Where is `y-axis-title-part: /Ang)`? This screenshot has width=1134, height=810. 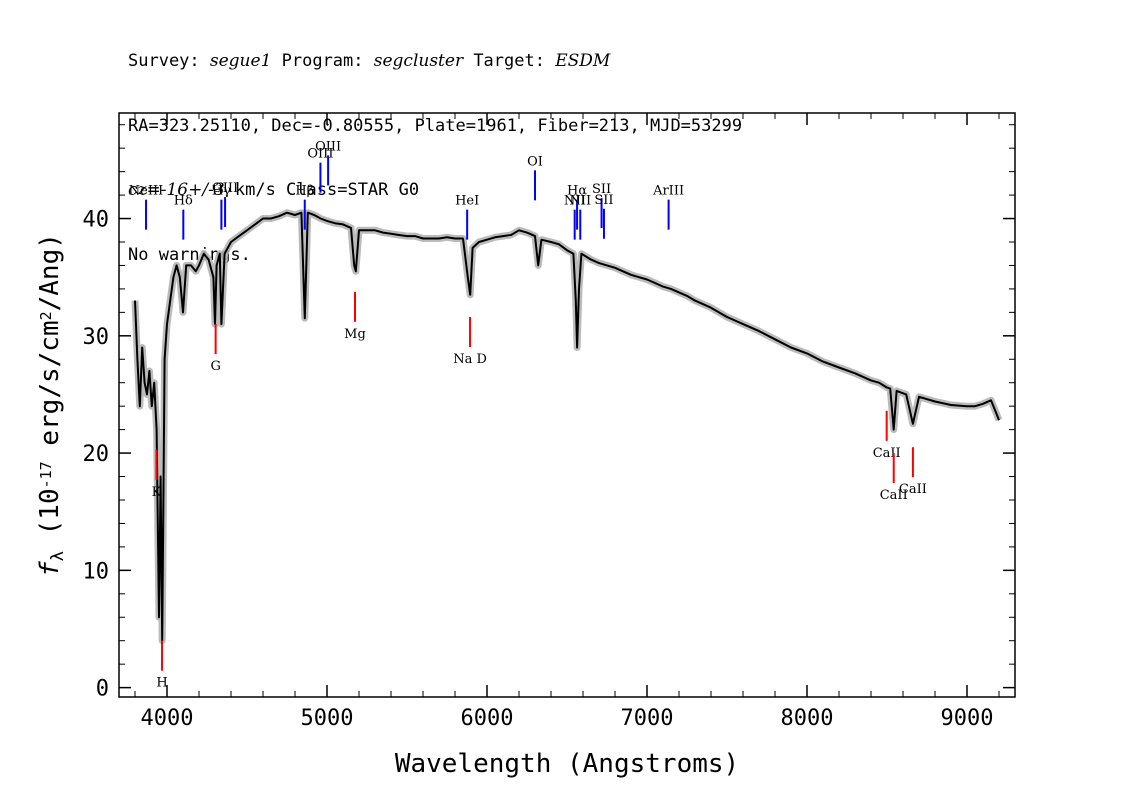 y-axis-title-part: /Ang) is located at coordinates (50, 272).